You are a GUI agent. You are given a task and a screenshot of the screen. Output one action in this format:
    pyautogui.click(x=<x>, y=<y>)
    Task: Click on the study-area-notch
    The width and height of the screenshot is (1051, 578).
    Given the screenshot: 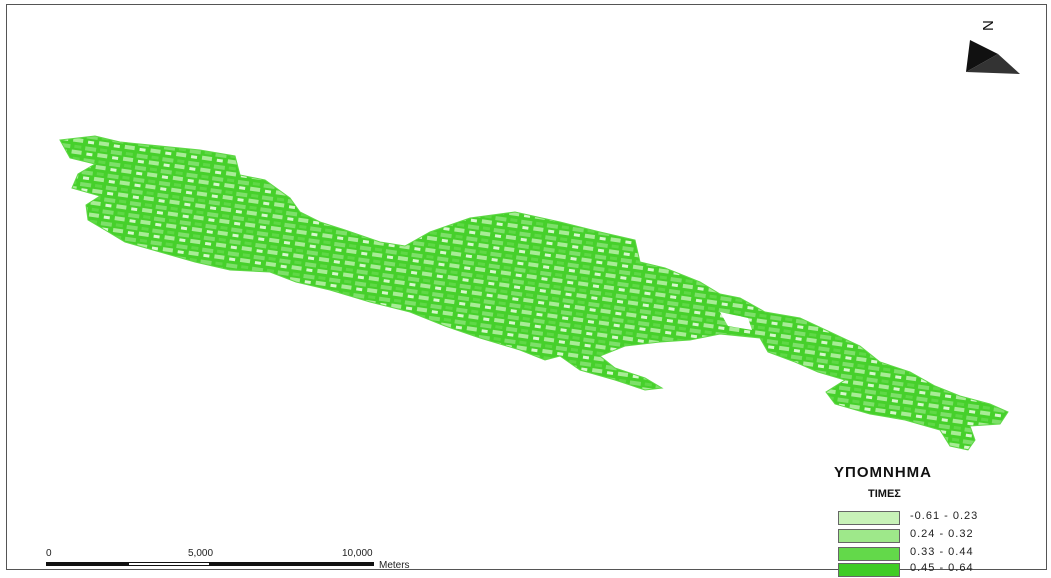 What is the action you would take?
    pyautogui.click(x=736, y=321)
    